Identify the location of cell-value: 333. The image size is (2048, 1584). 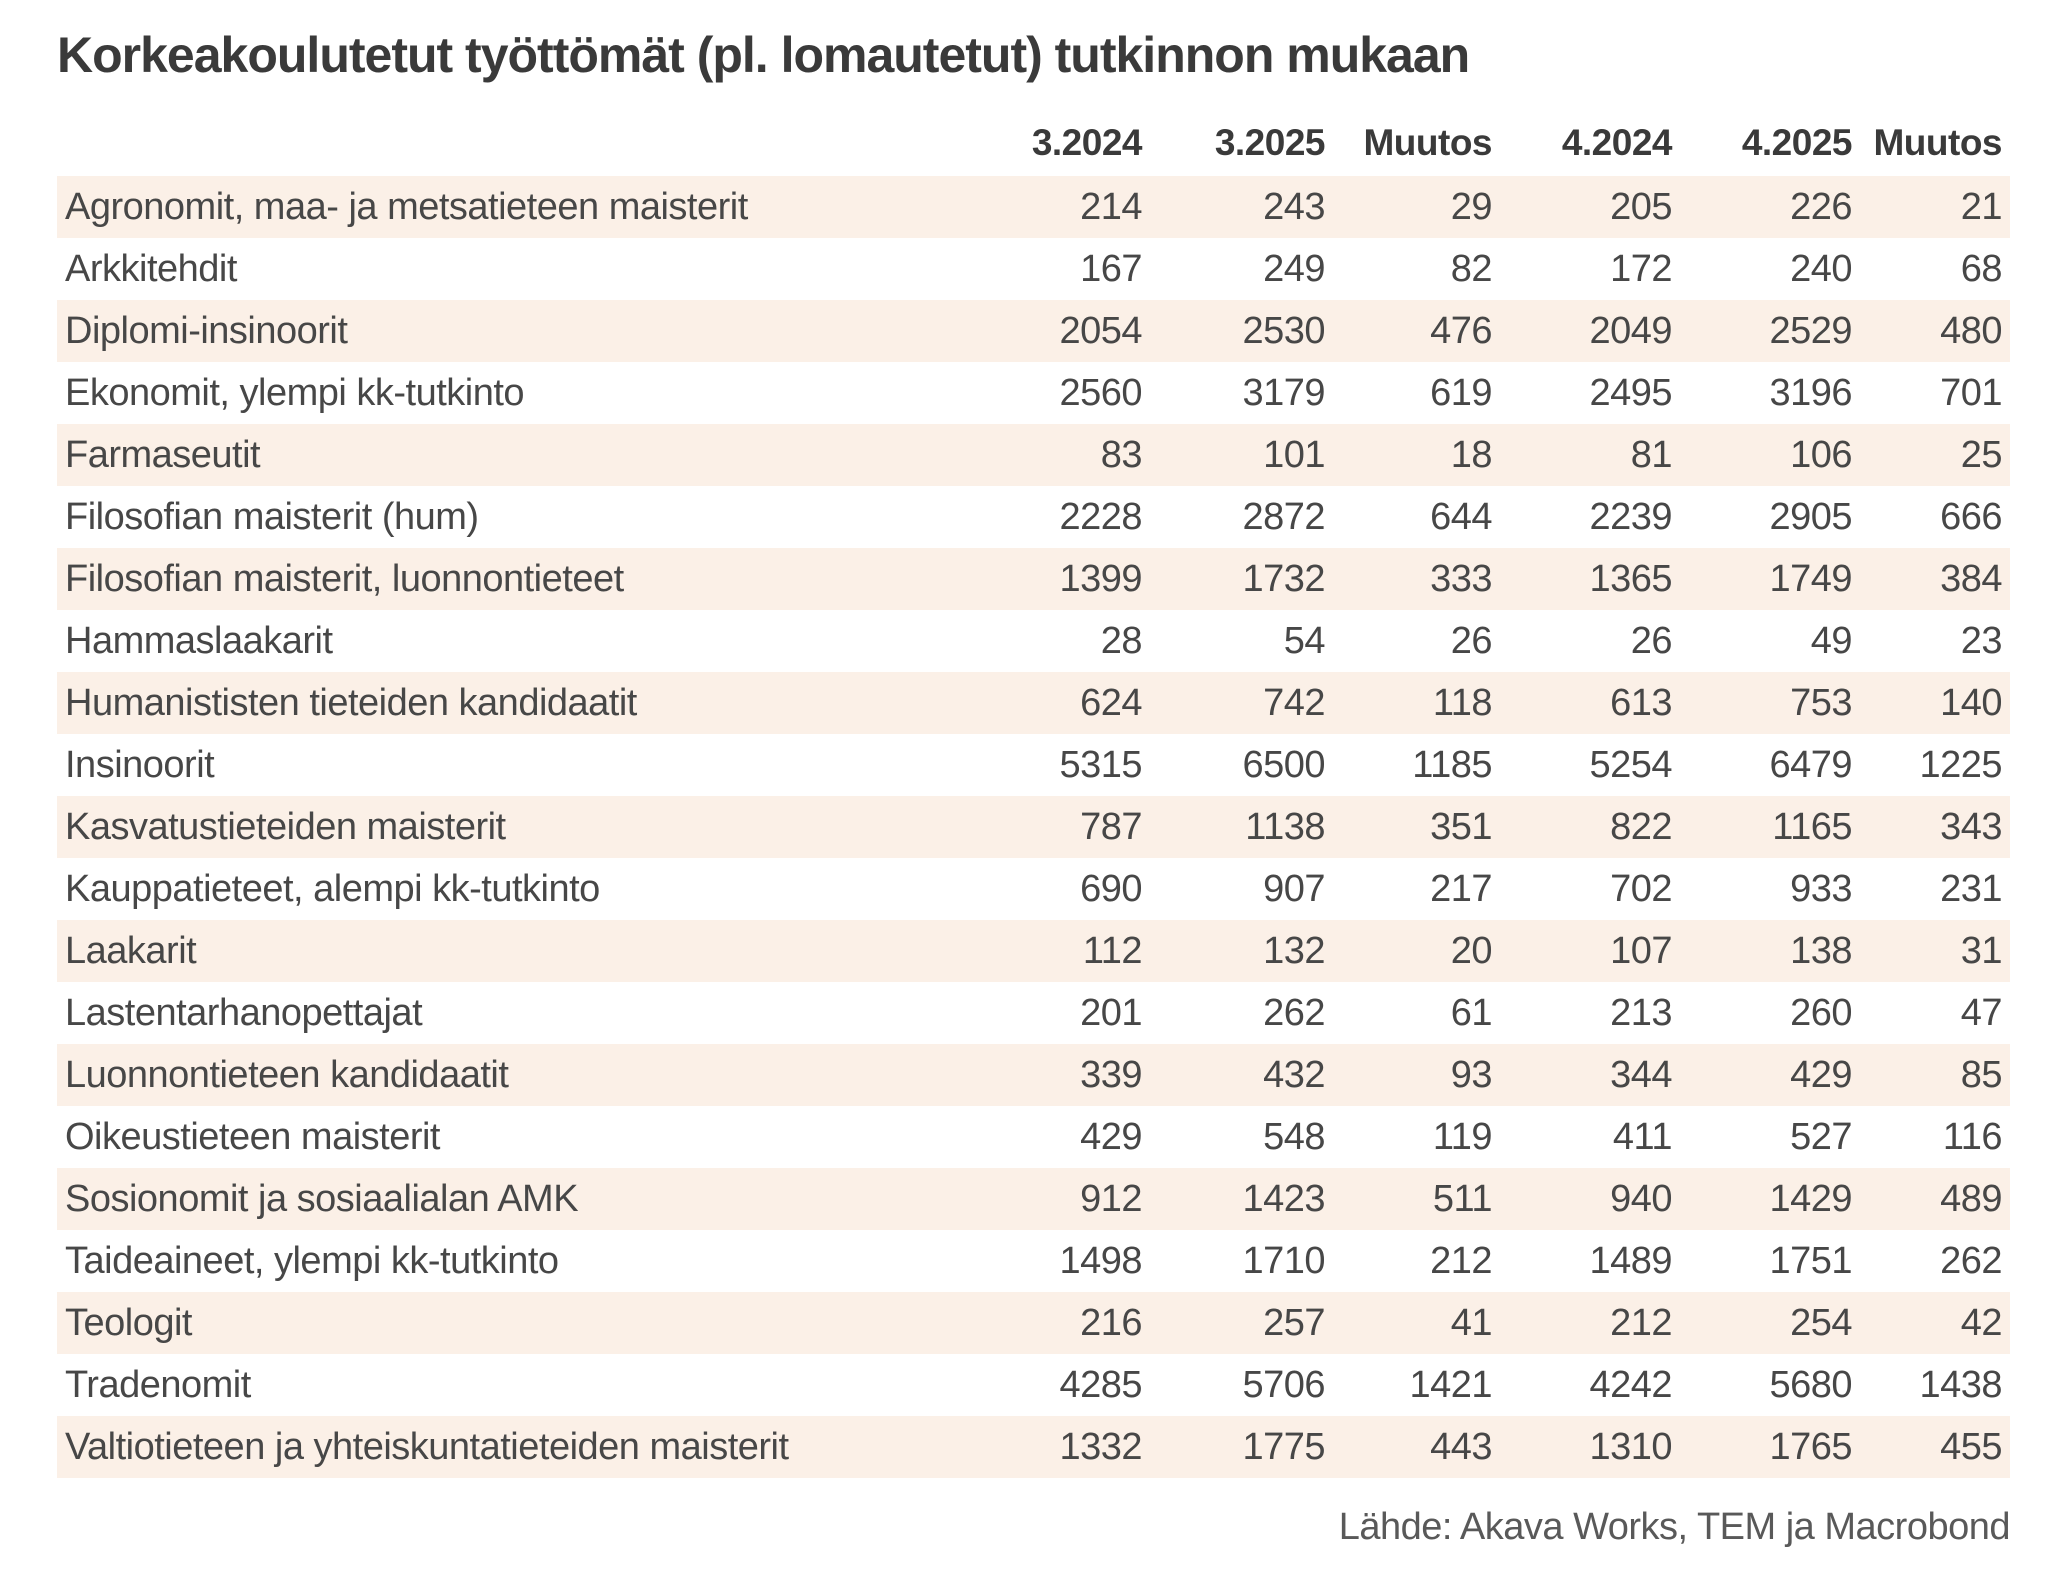
(1461, 578).